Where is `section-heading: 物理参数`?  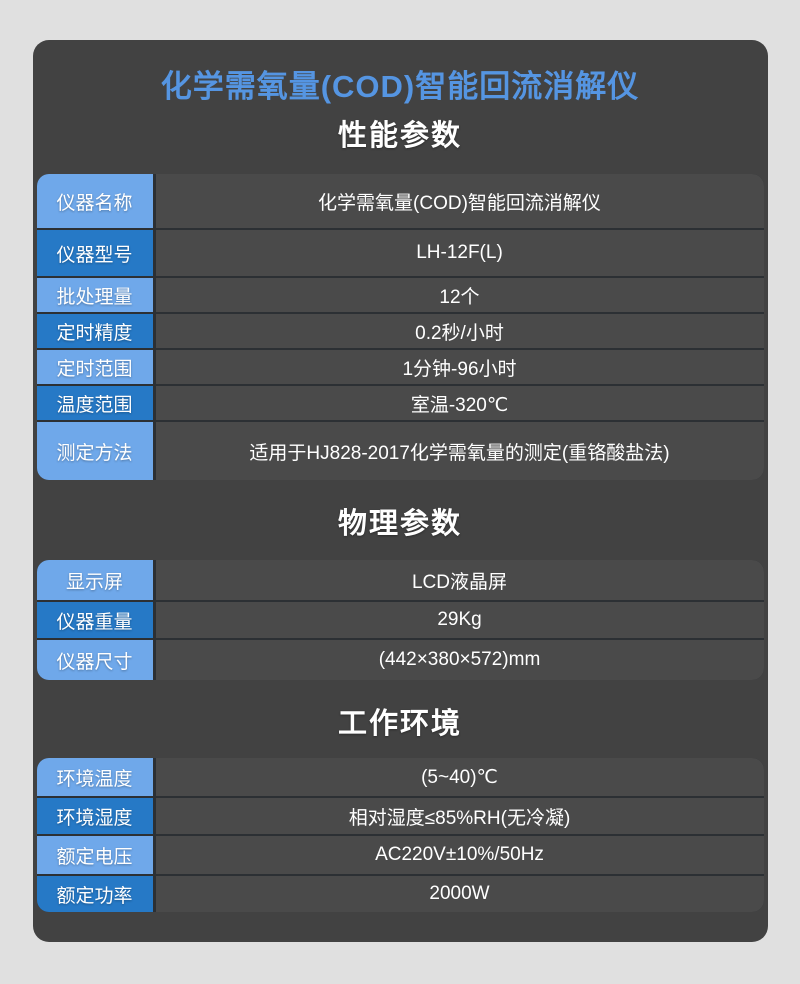 section-heading: 物理参数 is located at coordinates (399, 524).